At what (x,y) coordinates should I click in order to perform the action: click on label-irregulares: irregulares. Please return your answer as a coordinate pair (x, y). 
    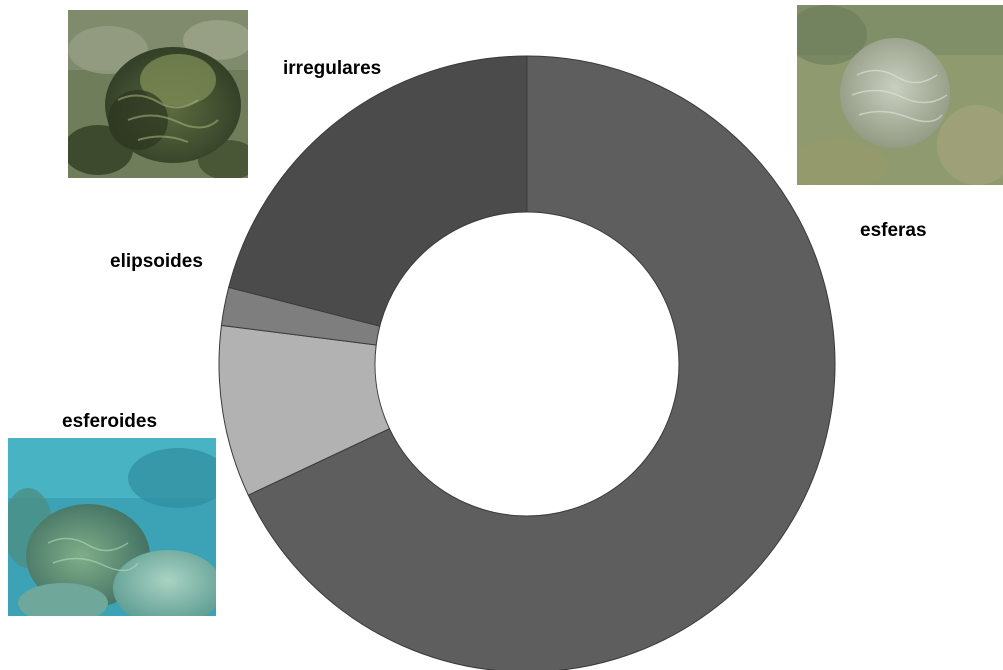
    Looking at the image, I should click on (332, 68).